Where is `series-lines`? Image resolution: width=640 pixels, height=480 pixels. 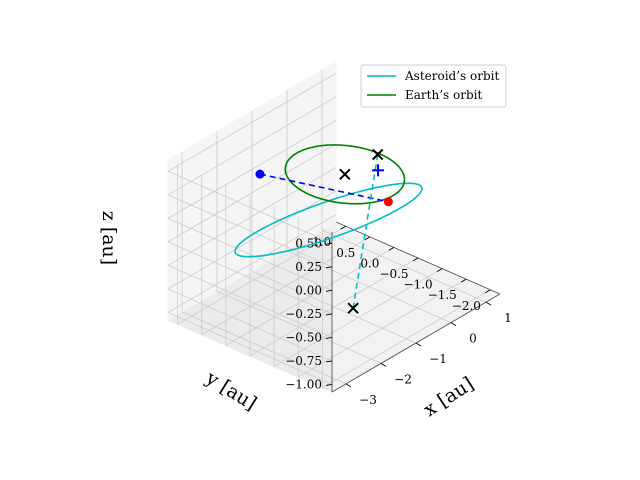 series-lines is located at coordinates (328, 226).